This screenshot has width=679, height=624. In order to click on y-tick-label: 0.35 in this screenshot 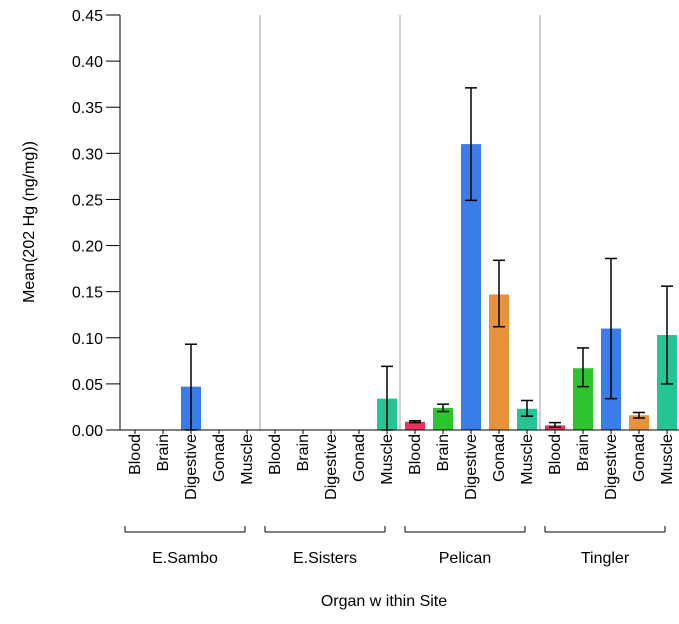, I will do `click(87, 108)`.